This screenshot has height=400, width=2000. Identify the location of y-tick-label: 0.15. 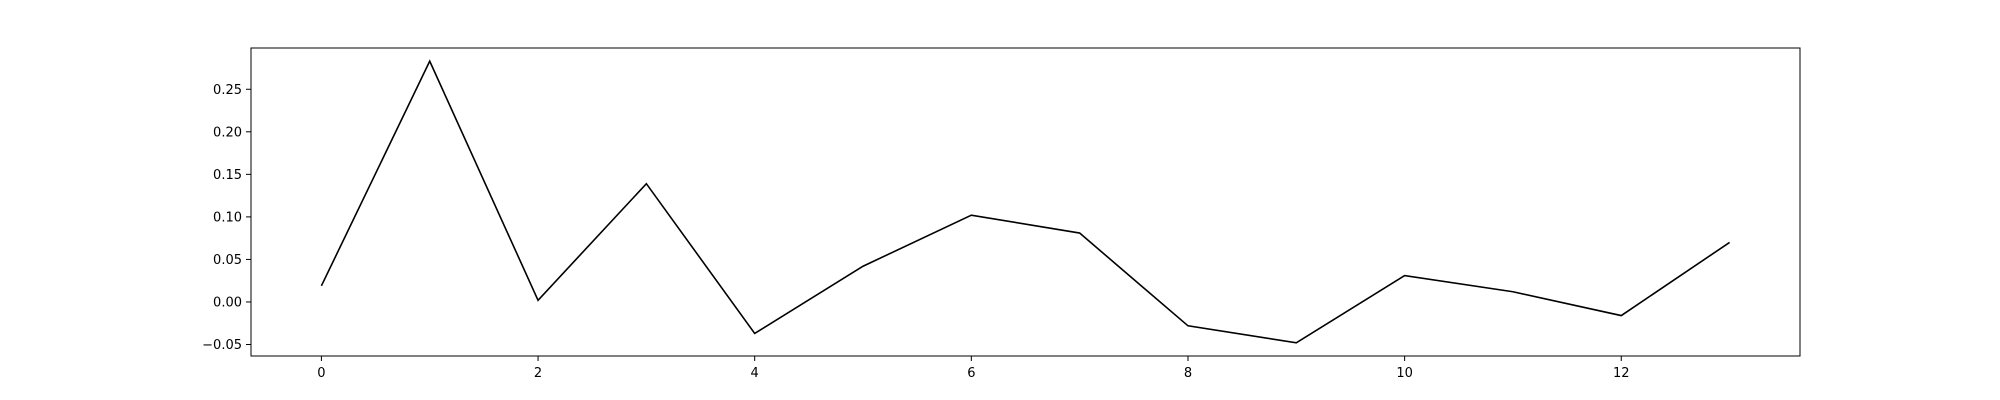
(227, 175).